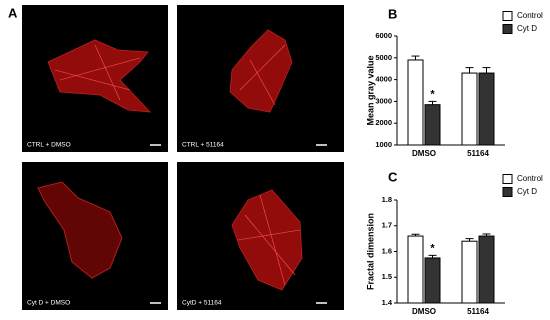 The image size is (550, 320). What do you see at coordinates (202, 303) in the screenshot?
I see `image-label: CytD + 51164` at bounding box center [202, 303].